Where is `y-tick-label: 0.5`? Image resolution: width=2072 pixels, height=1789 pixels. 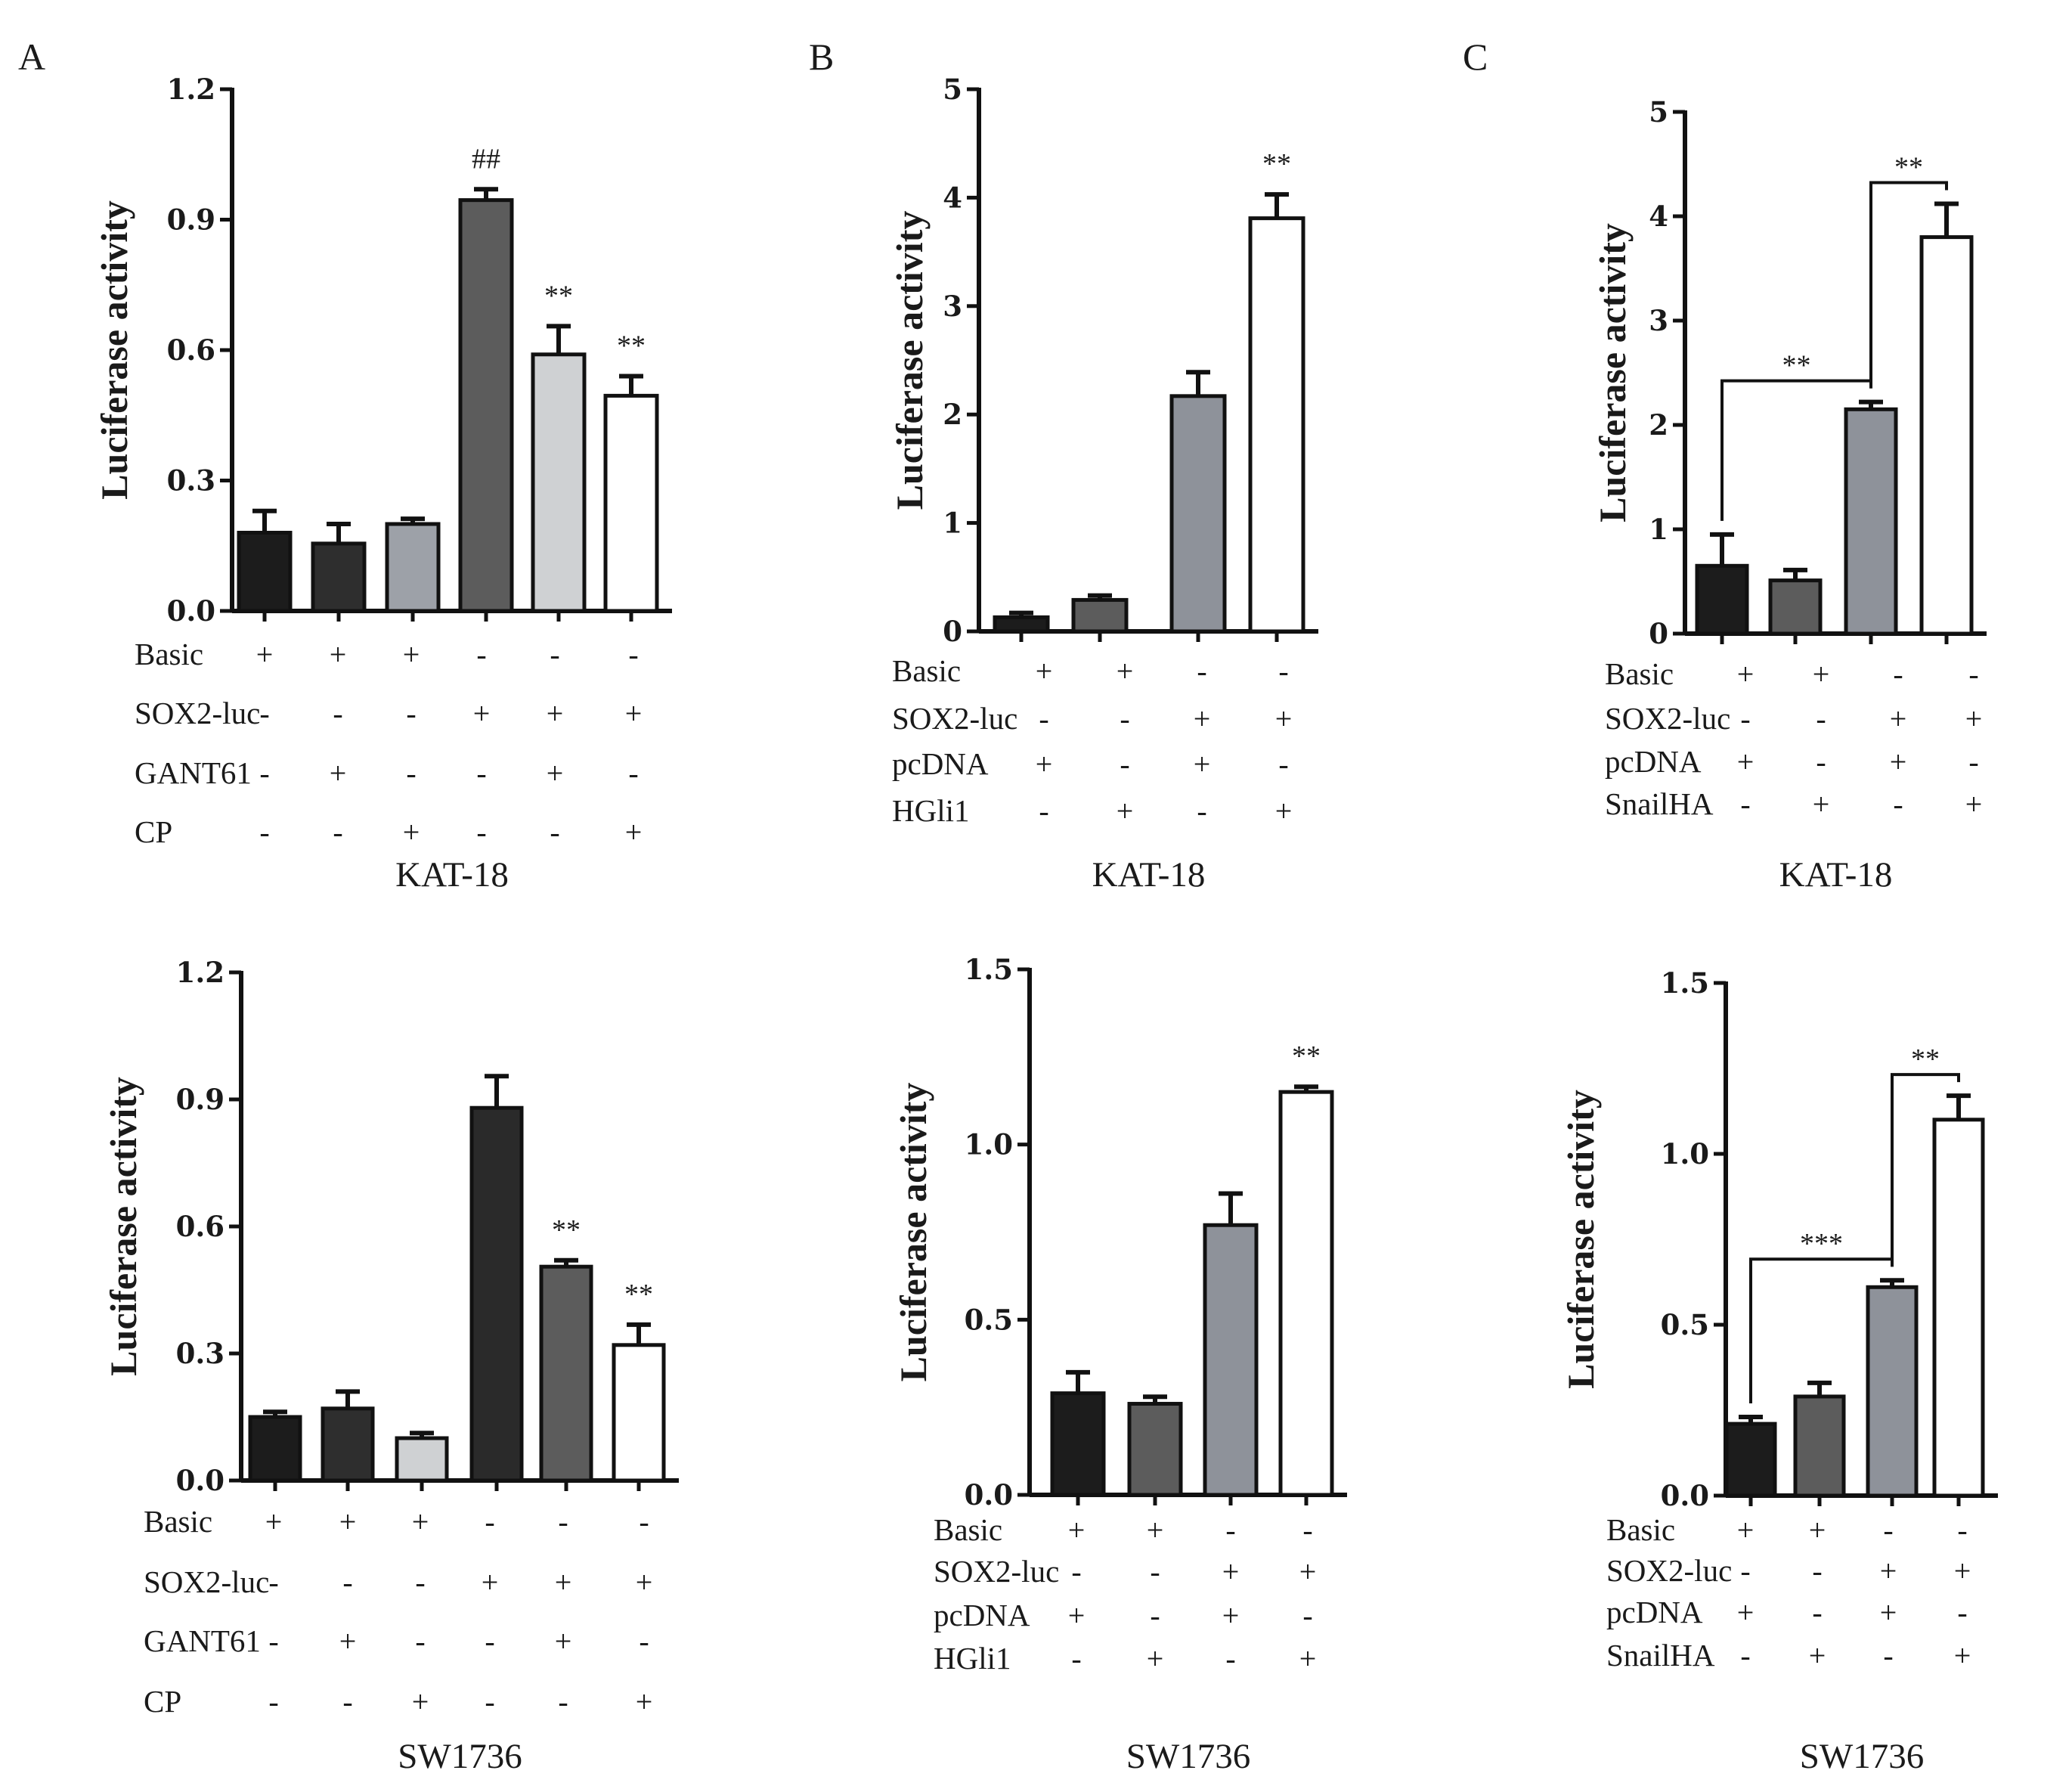
y-tick-label: 0.5 is located at coordinates (1685, 1324).